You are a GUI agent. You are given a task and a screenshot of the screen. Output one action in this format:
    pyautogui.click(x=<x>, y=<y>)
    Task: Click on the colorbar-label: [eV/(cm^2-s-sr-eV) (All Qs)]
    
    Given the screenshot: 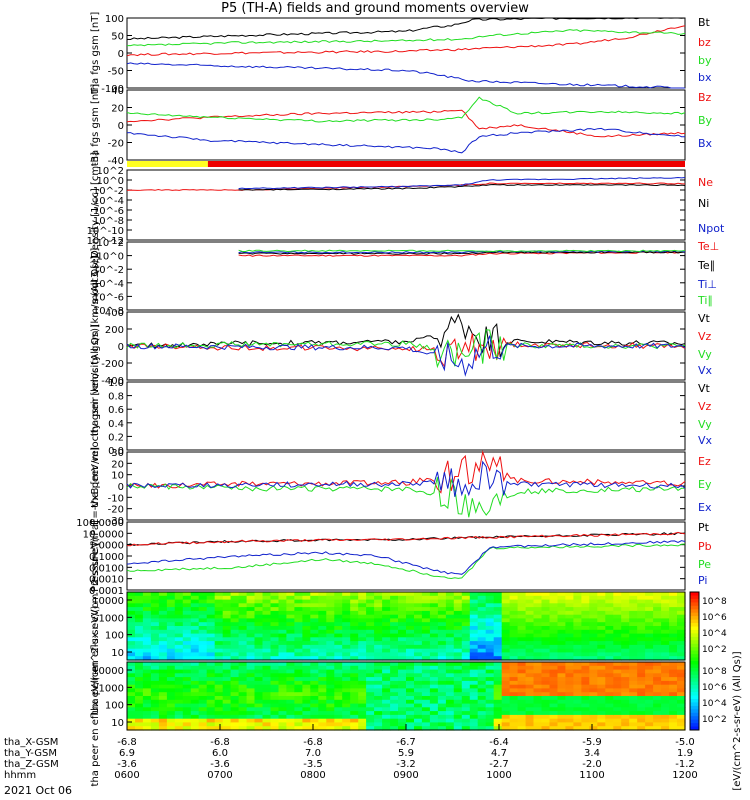 What is the action you would take?
    pyautogui.click(x=737, y=720)
    